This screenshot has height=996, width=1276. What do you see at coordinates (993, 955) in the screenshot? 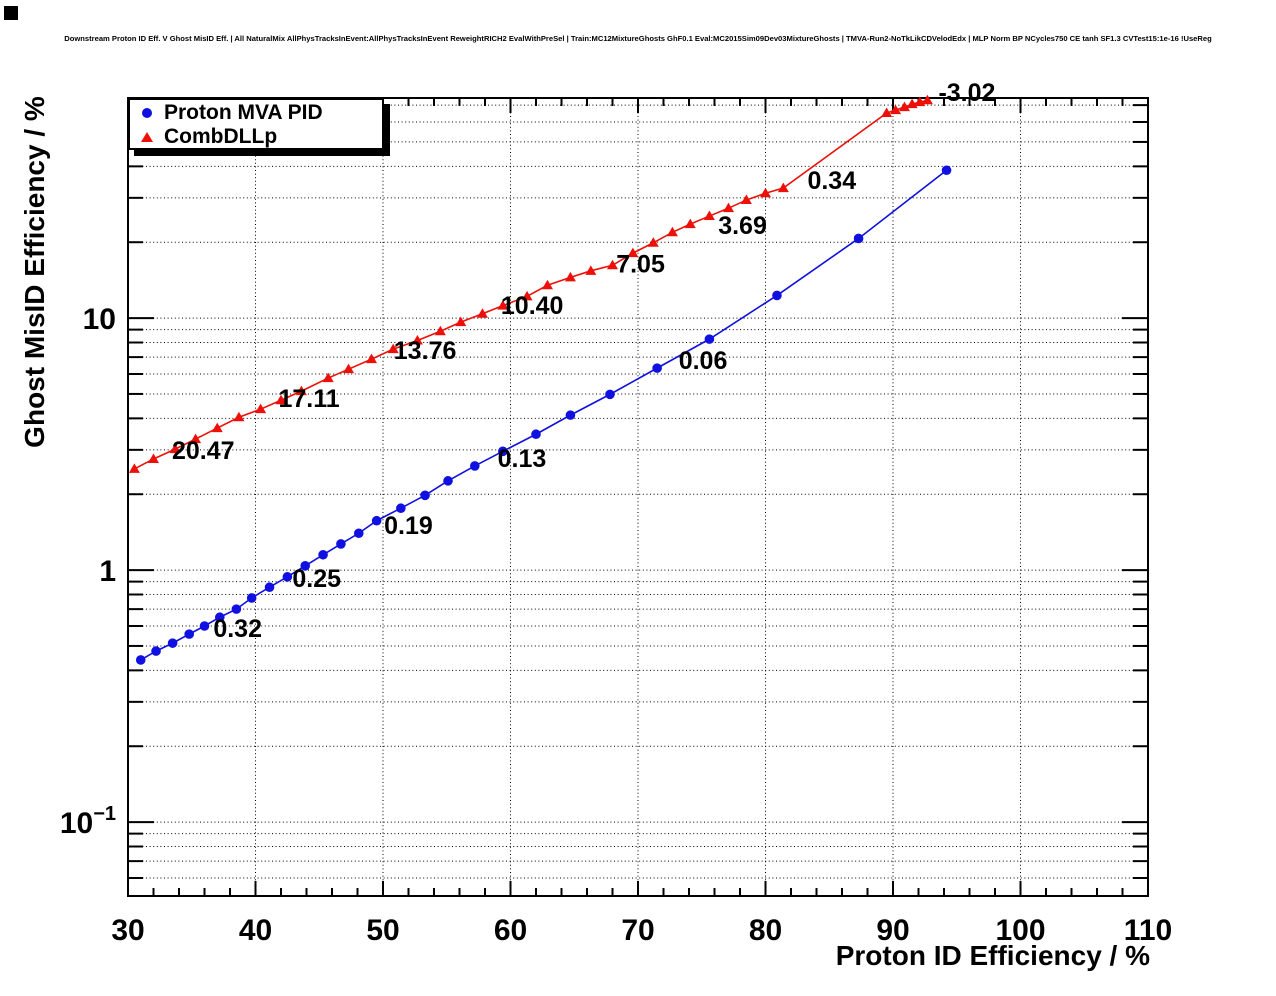
I see `x-axis-title: Proton ID Efficiency / %` at bounding box center [993, 955].